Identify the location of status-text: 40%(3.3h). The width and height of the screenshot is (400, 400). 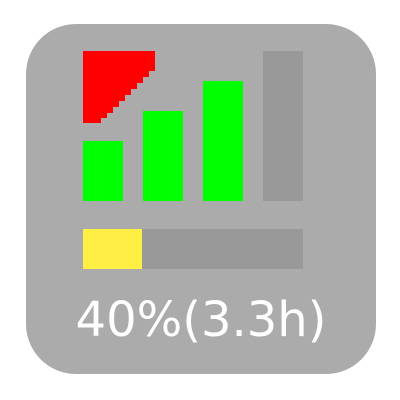
(201, 320).